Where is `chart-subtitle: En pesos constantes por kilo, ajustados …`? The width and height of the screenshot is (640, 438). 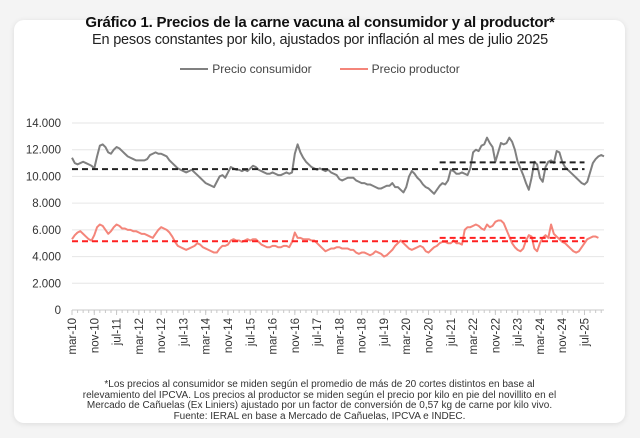 chart-subtitle: En pesos constantes por kilo, ajustados … is located at coordinates (320, 40).